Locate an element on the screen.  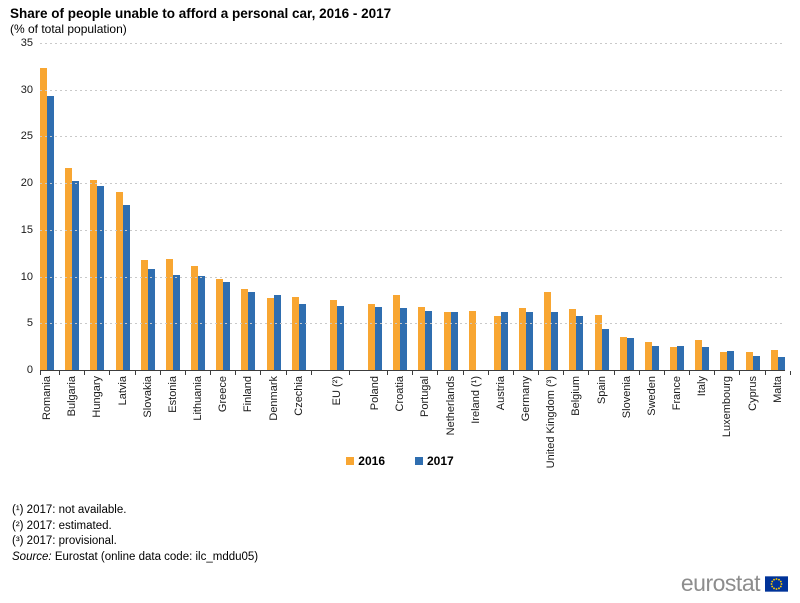
x-axis-label: Lithuania is located at coordinates (198, 398).